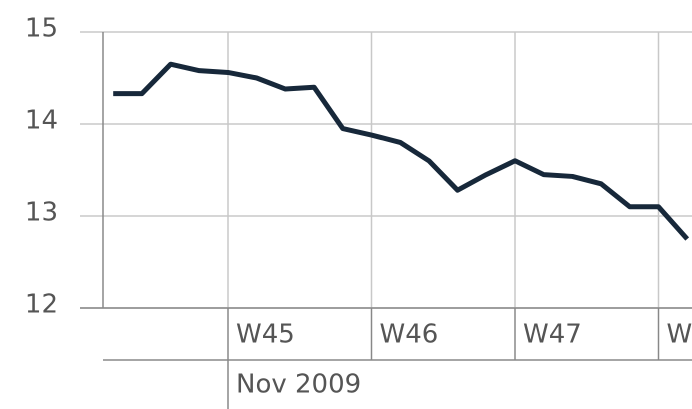 The image size is (692, 409). What do you see at coordinates (41, 213) in the screenshot?
I see `y-tick-label: 13` at bounding box center [41, 213].